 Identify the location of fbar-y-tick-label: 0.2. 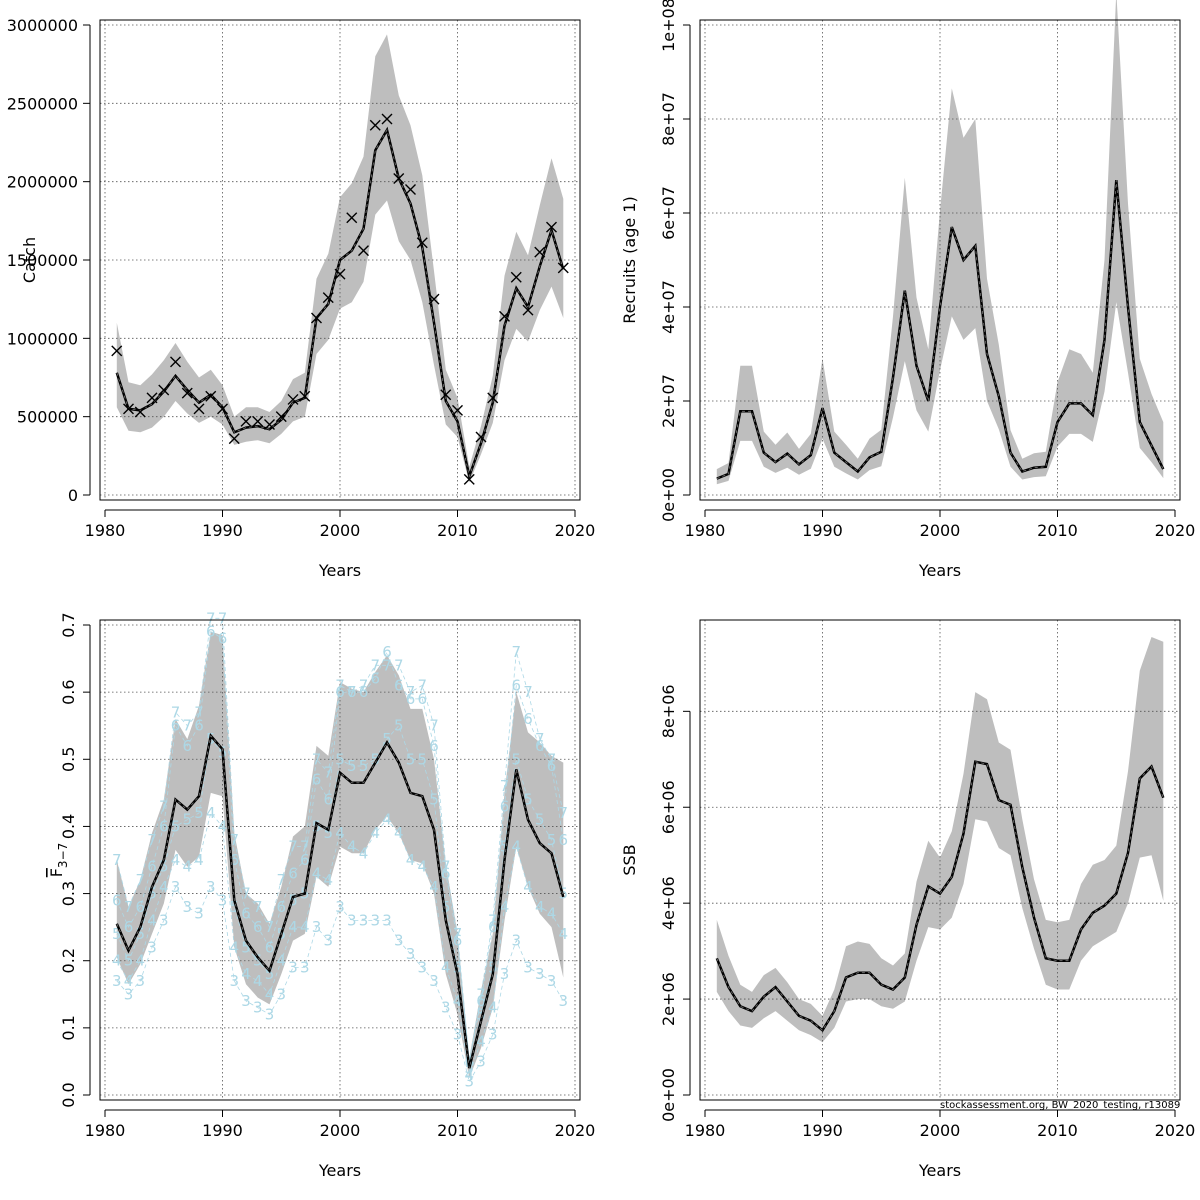
(68, 960).